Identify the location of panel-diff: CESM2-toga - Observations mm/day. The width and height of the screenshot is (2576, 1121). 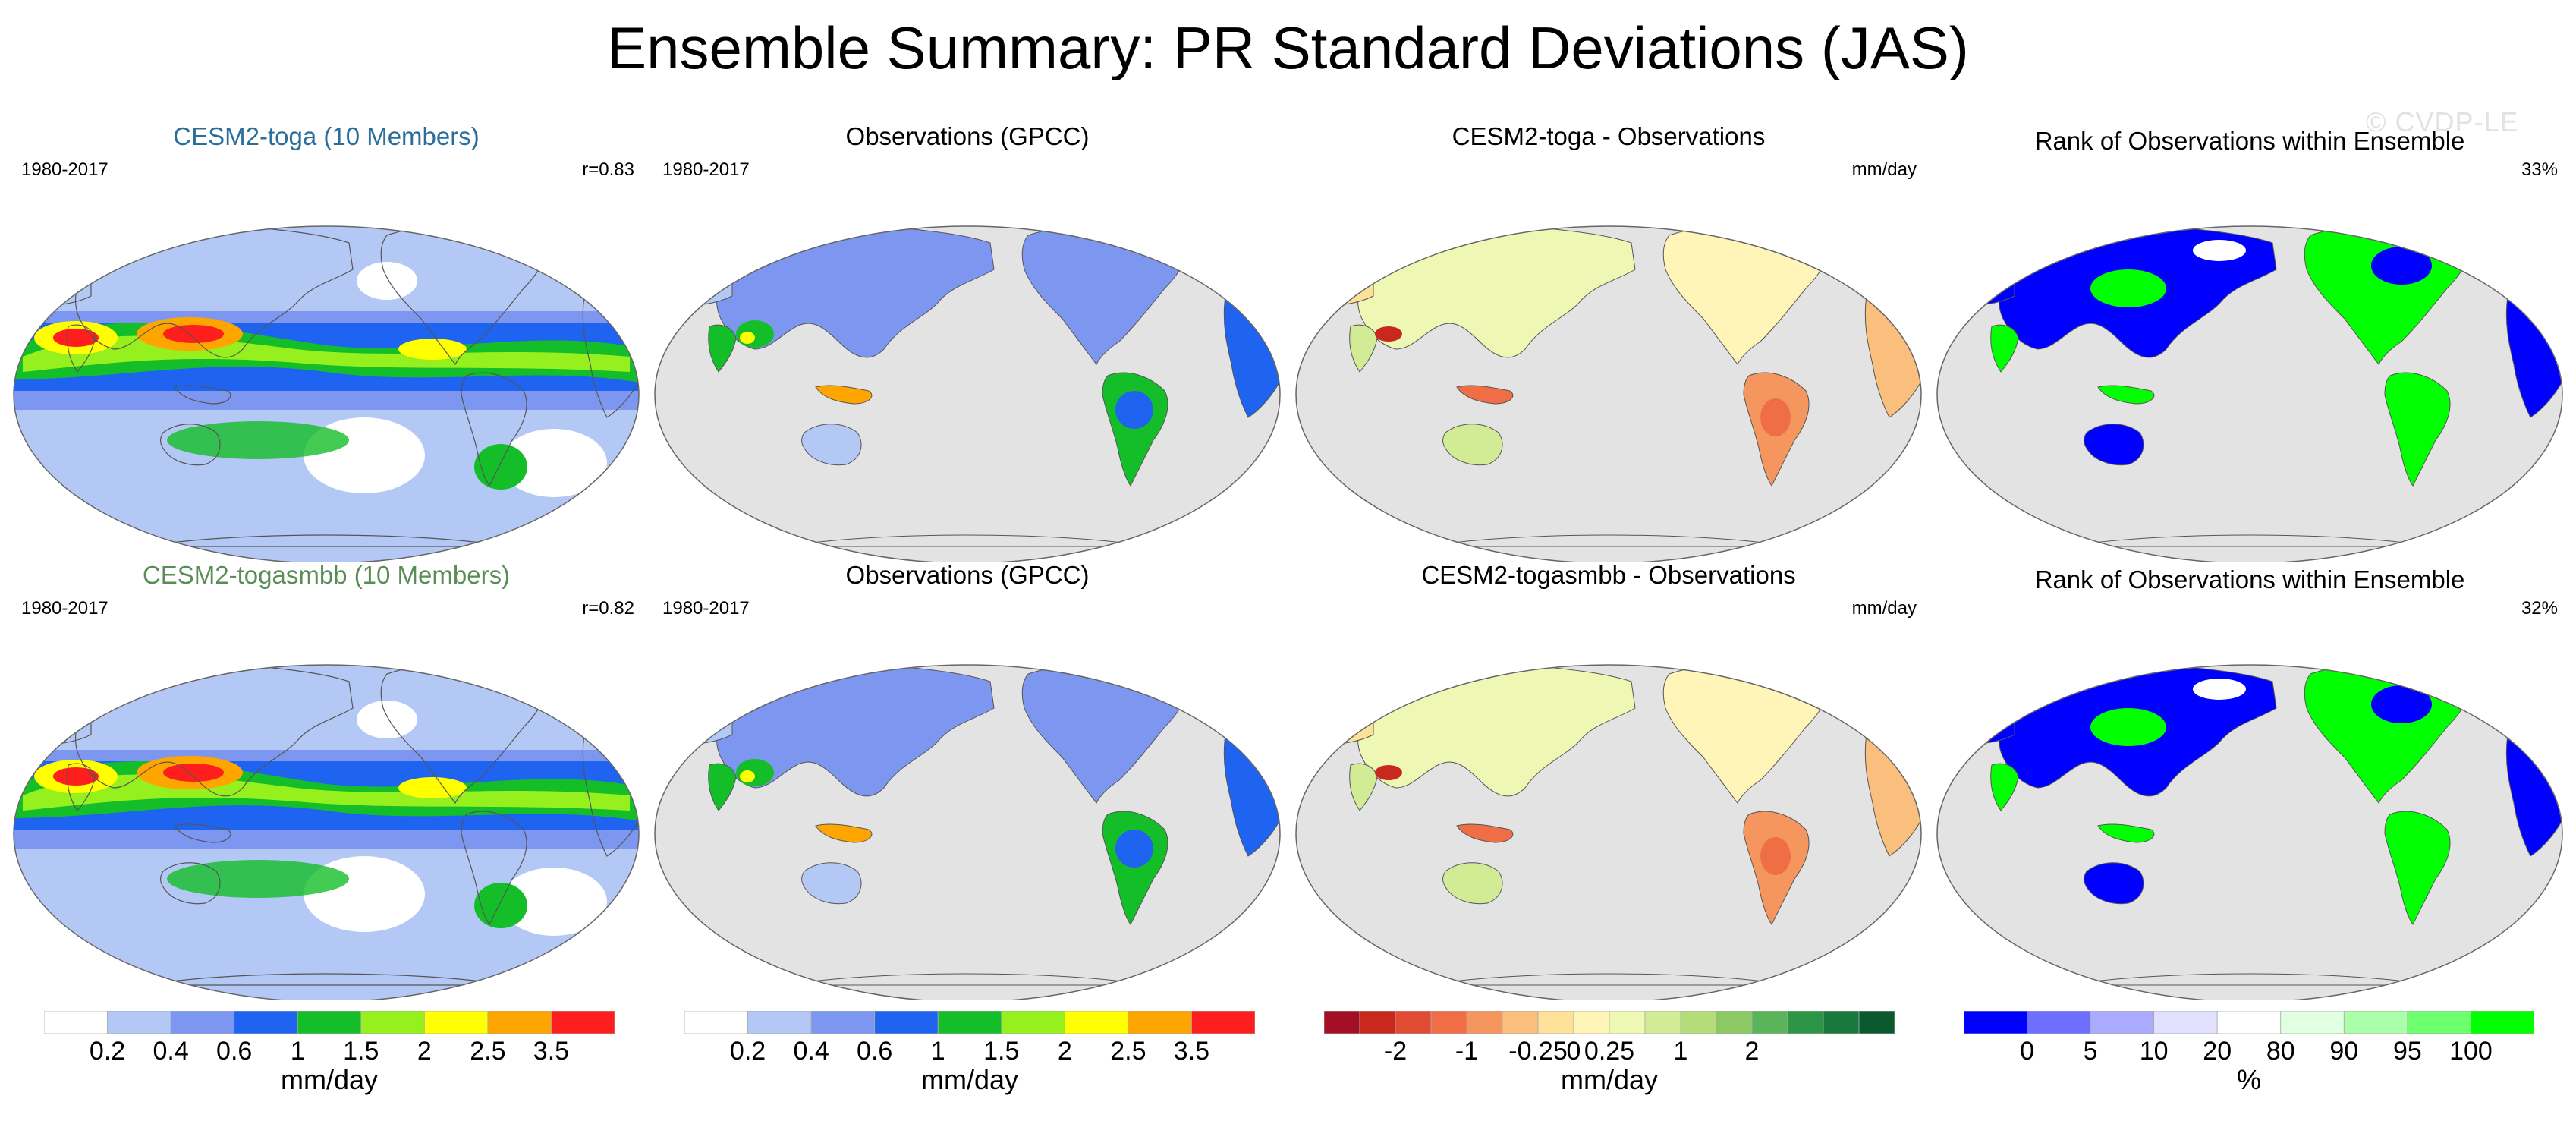
(1608, 341).